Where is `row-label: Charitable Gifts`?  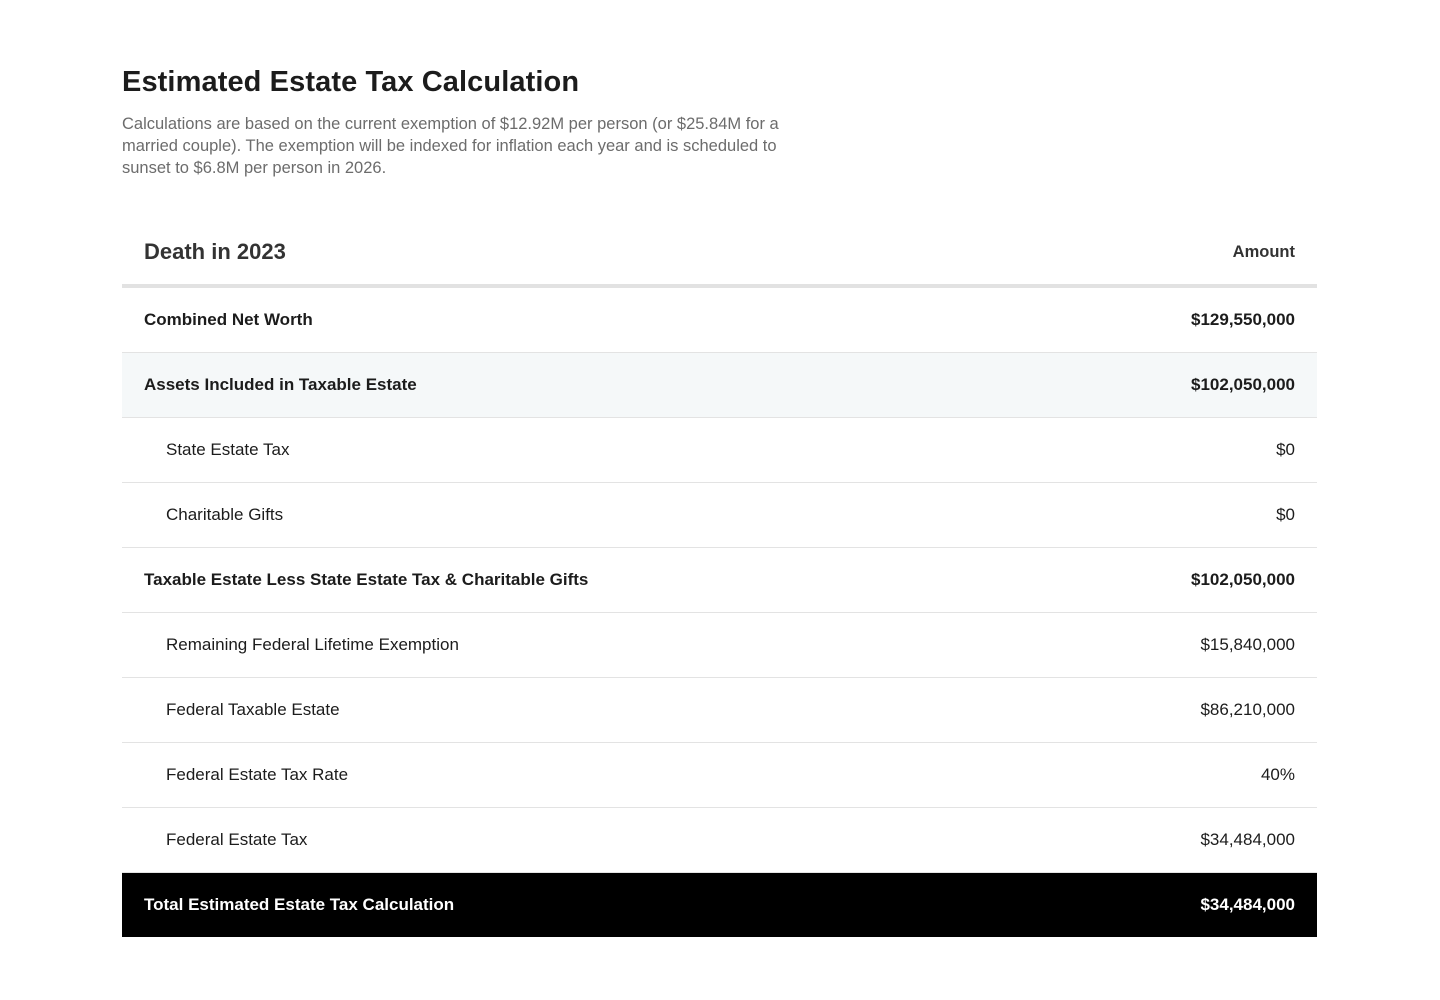
row-label: Charitable Gifts is located at coordinates (225, 514).